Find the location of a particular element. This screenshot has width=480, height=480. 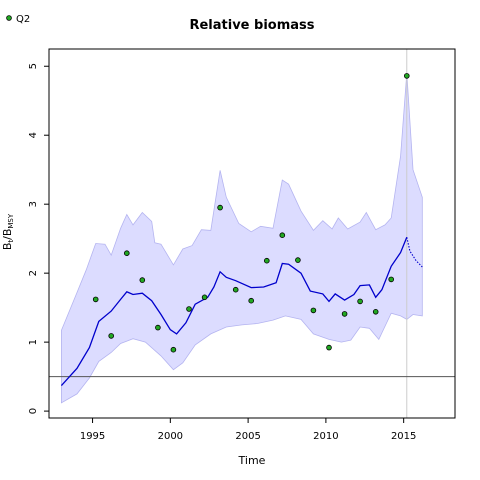

y-axis-title-sub1: t is located at coordinates (11, 241).